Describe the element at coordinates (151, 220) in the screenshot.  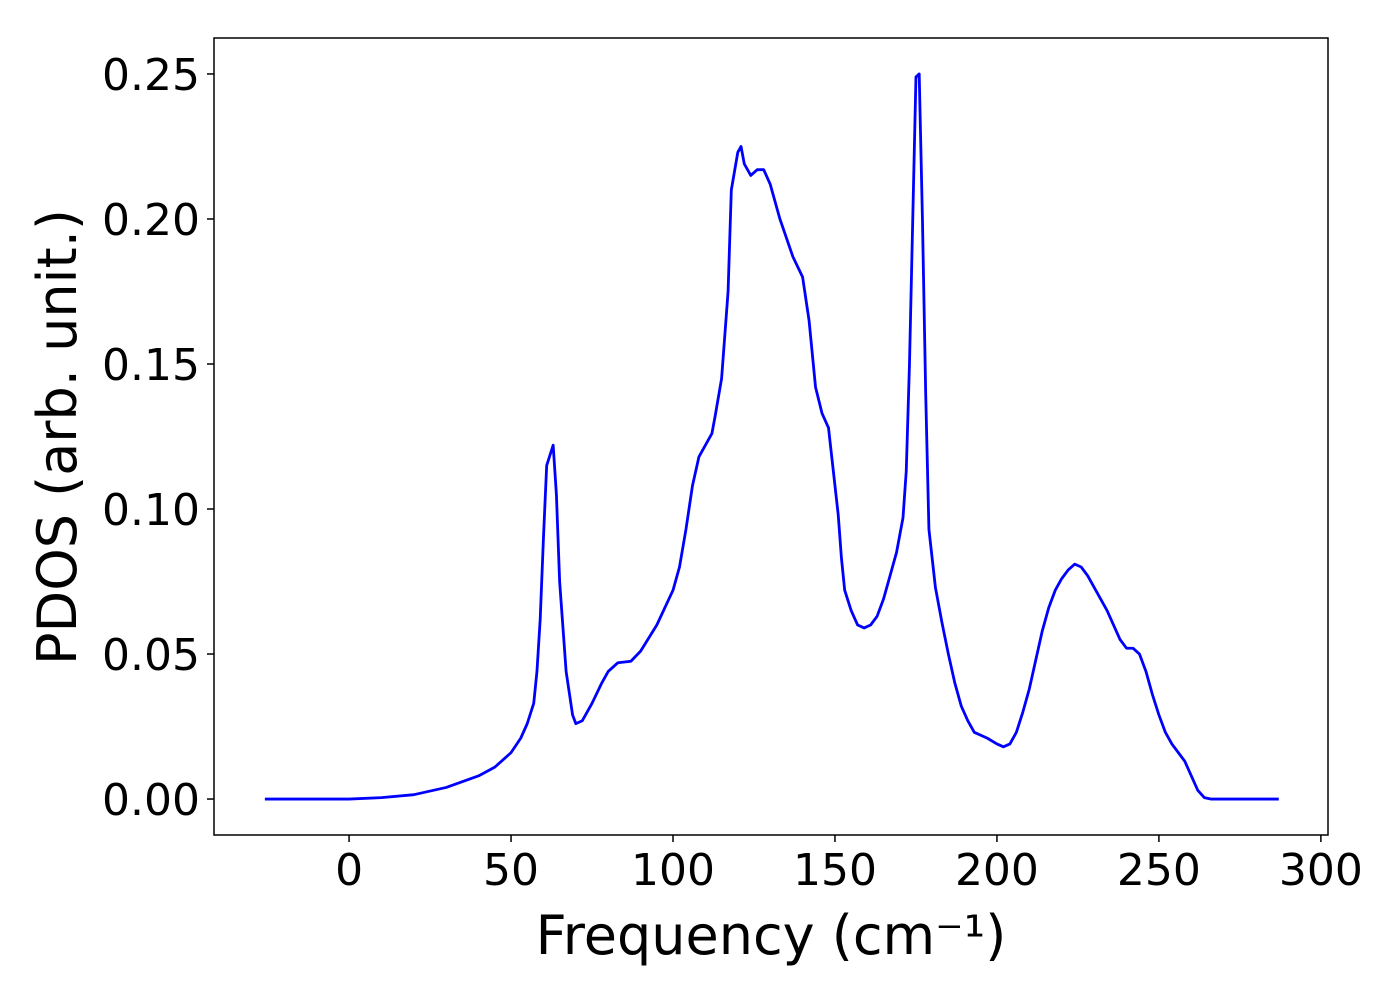
I see `y-tick-label: 0.20` at that location.